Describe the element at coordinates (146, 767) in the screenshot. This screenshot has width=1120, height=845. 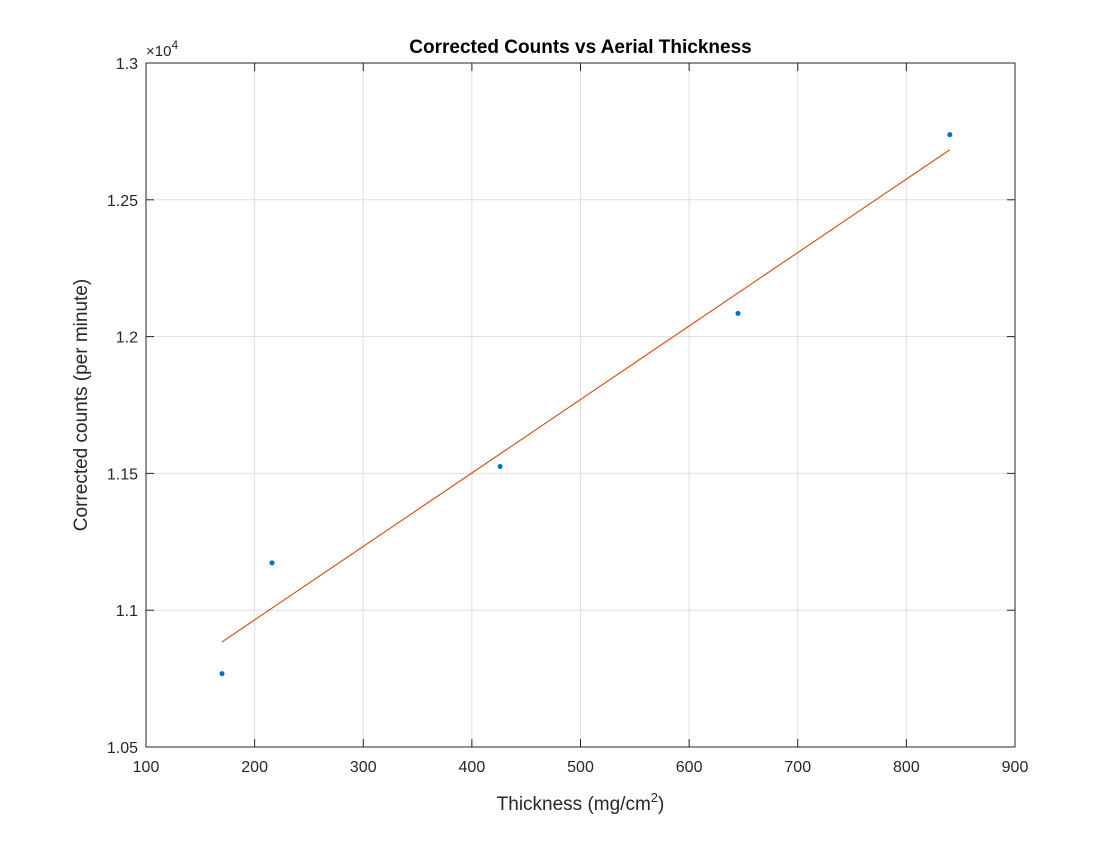
I see `x-tick-label: 100` at that location.